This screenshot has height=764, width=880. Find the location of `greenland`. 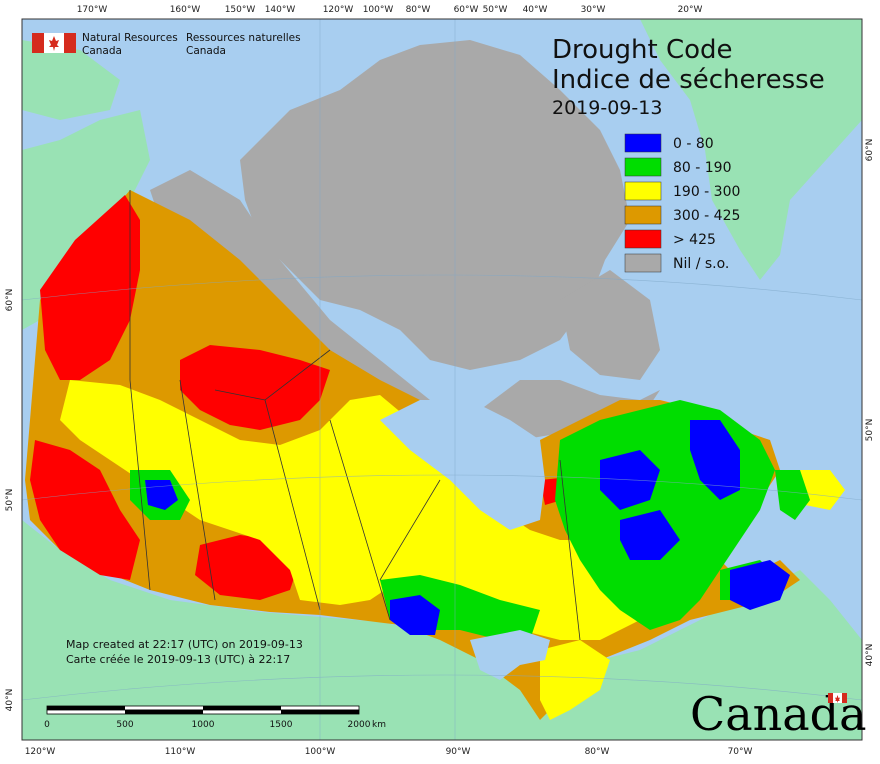

greenland is located at coordinates (751, 149).